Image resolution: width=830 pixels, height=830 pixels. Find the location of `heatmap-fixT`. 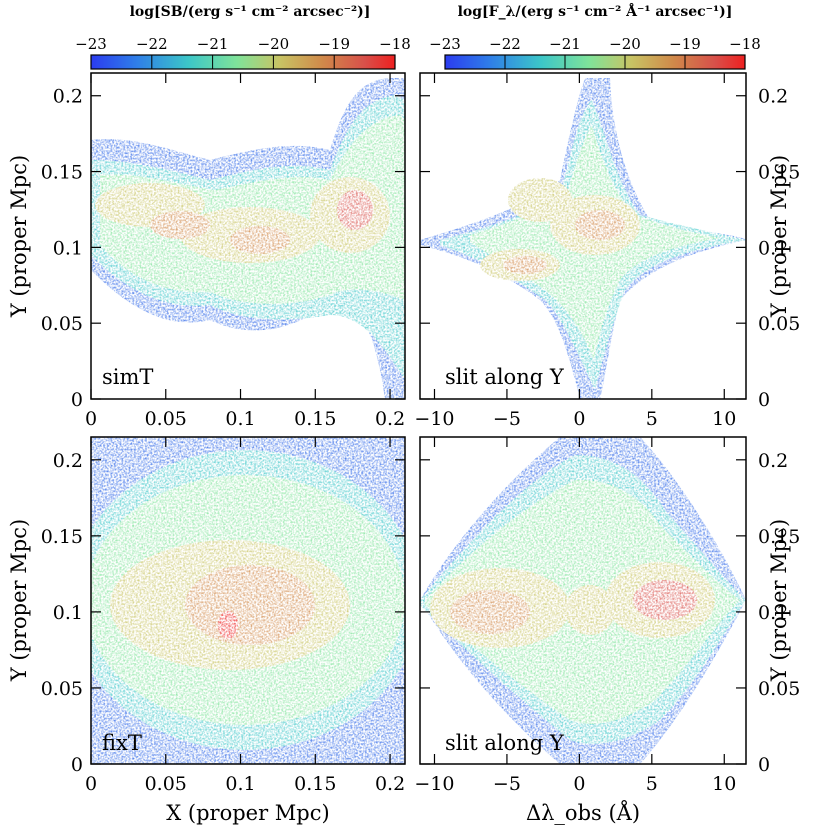

heatmap-fixT is located at coordinates (248, 600).